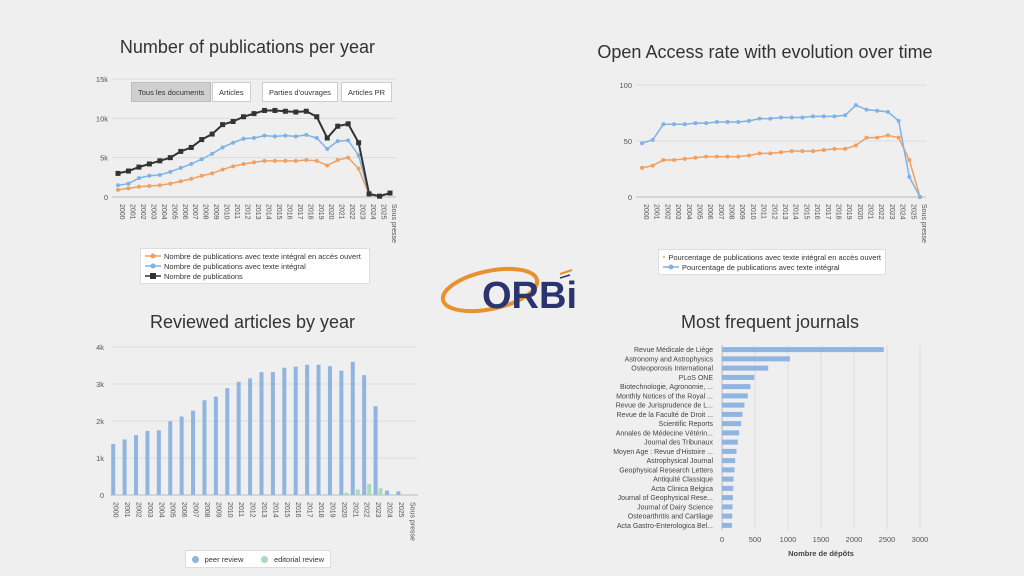  I want to click on legend-marker-square-icon, so click(153, 276).